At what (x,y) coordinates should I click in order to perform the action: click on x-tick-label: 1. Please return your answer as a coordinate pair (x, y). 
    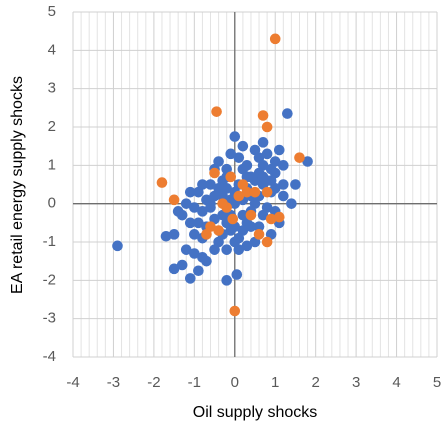
    Looking at the image, I should click on (275, 382).